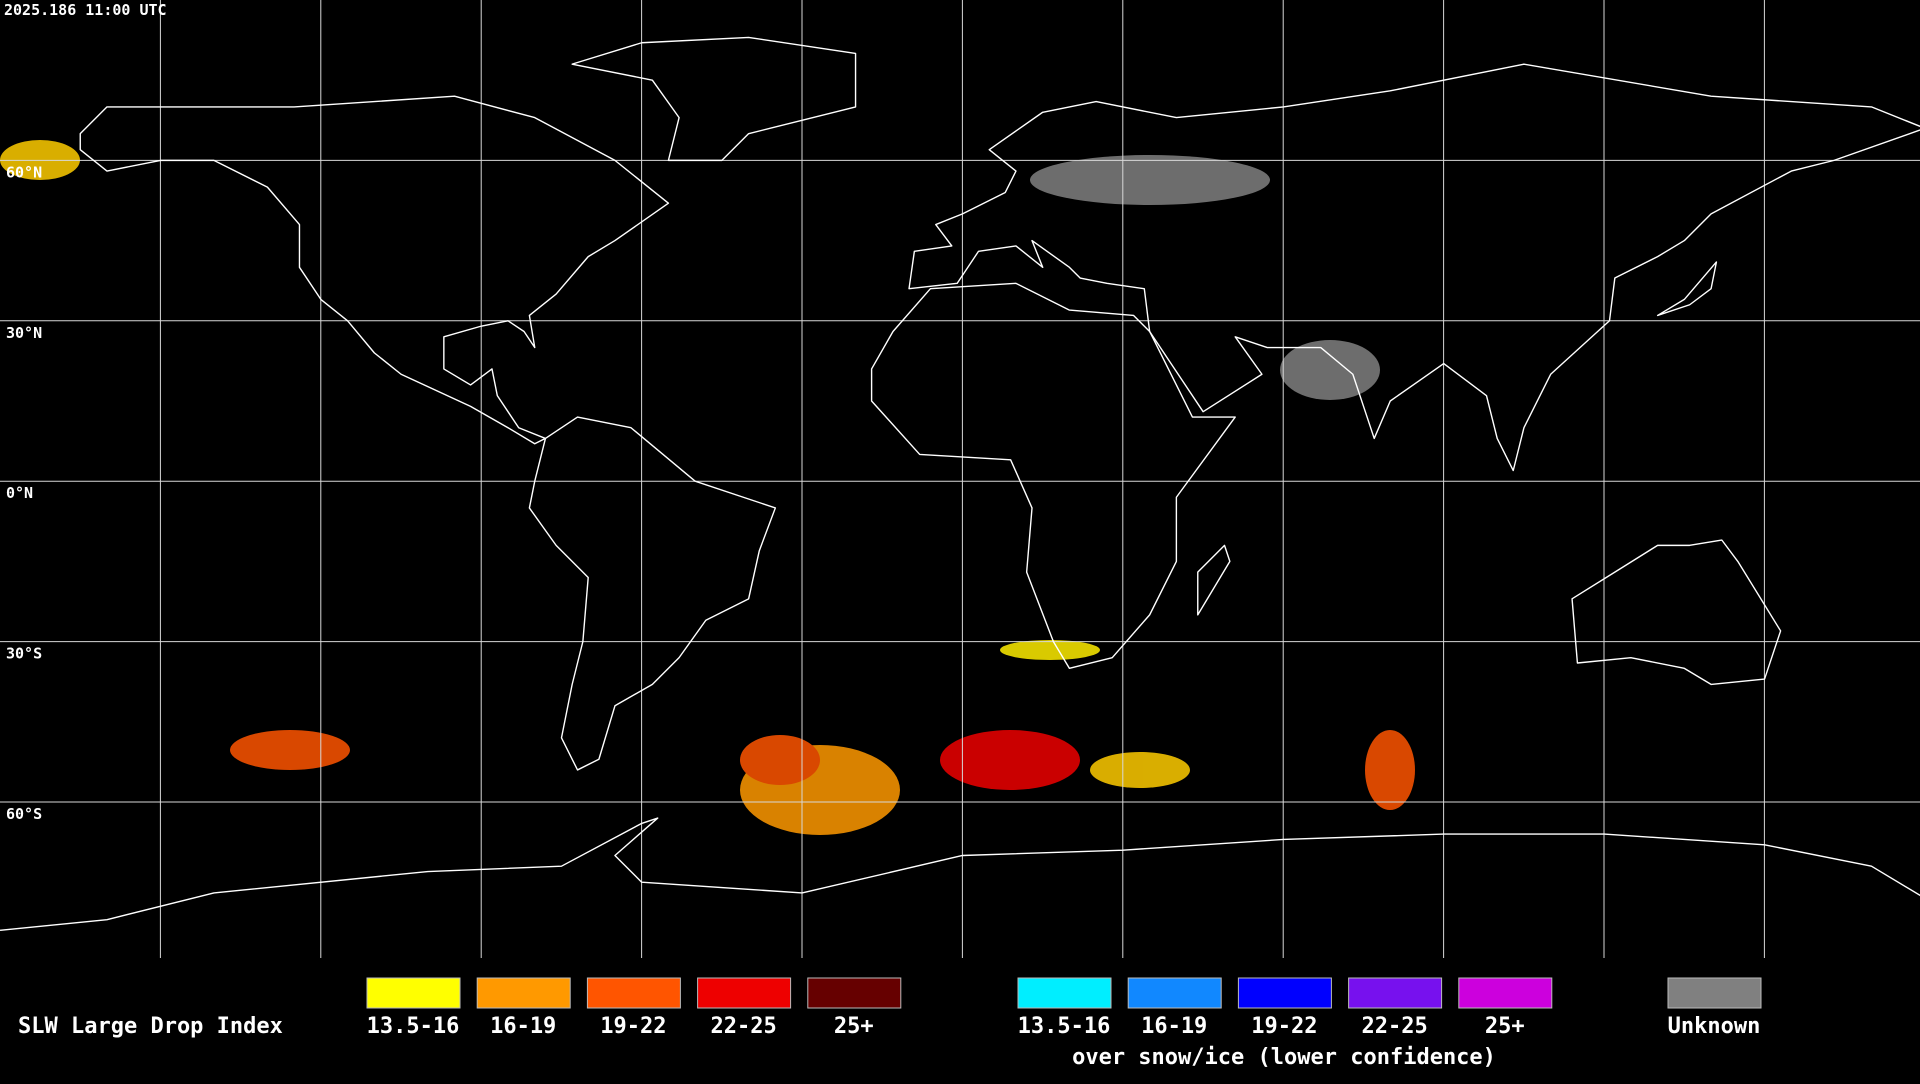 The width and height of the screenshot is (1920, 1084). Describe the element at coordinates (24, 654) in the screenshot. I see `latitude-label: 30°S` at that location.